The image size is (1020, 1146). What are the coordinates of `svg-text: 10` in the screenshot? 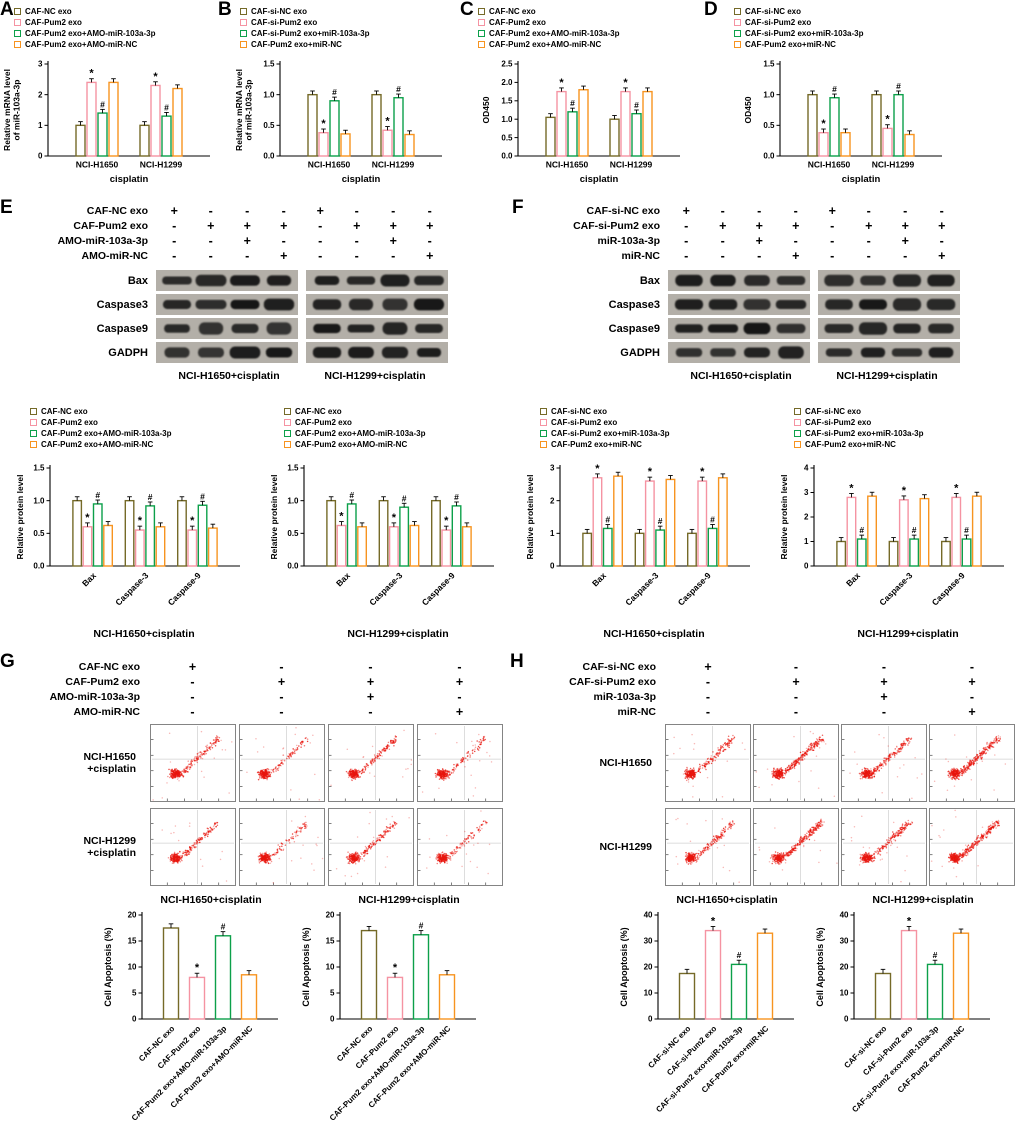 It's located at (330, 967).